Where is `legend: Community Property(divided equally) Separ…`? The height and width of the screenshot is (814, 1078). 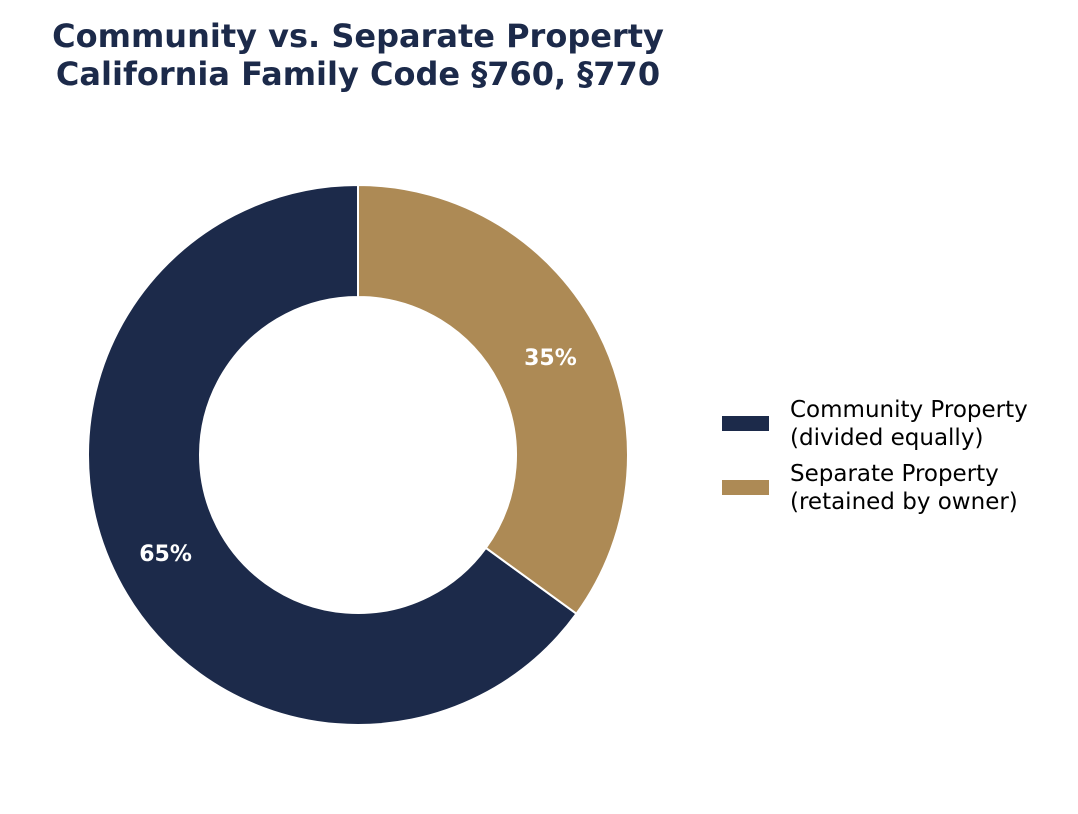
legend: Community Property(divided equally) Separ… is located at coordinates (875, 456).